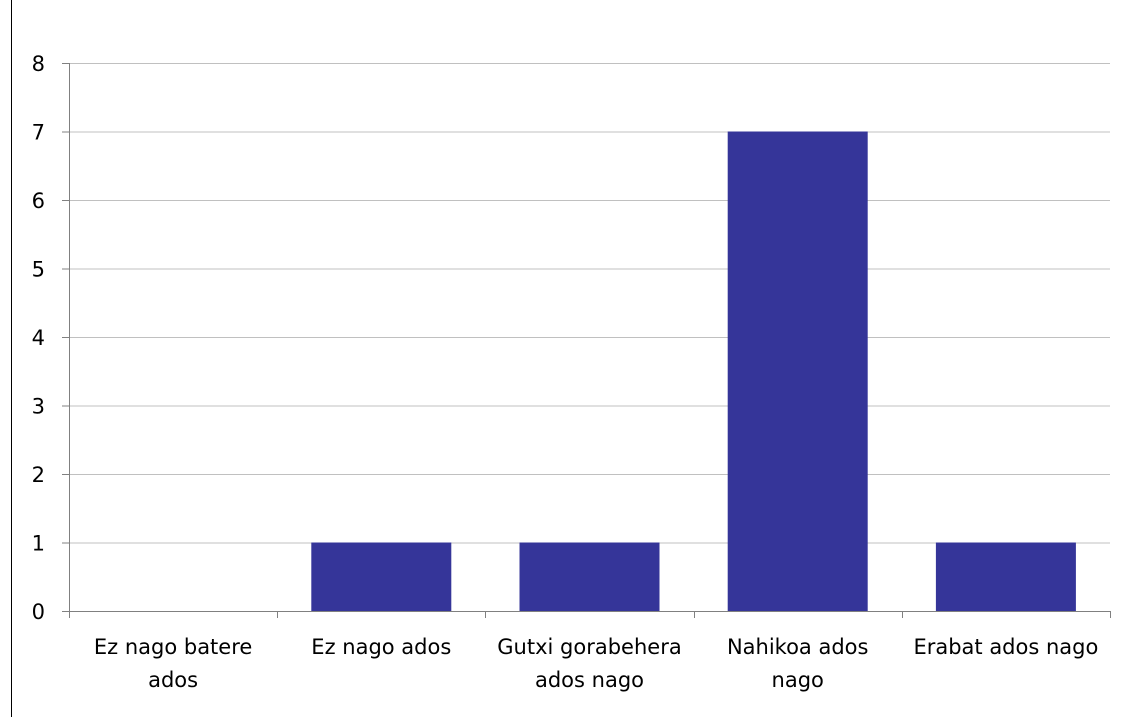 Image resolution: width=1122 pixels, height=722 pixels. I want to click on y-tick-label: 6, so click(38, 201).